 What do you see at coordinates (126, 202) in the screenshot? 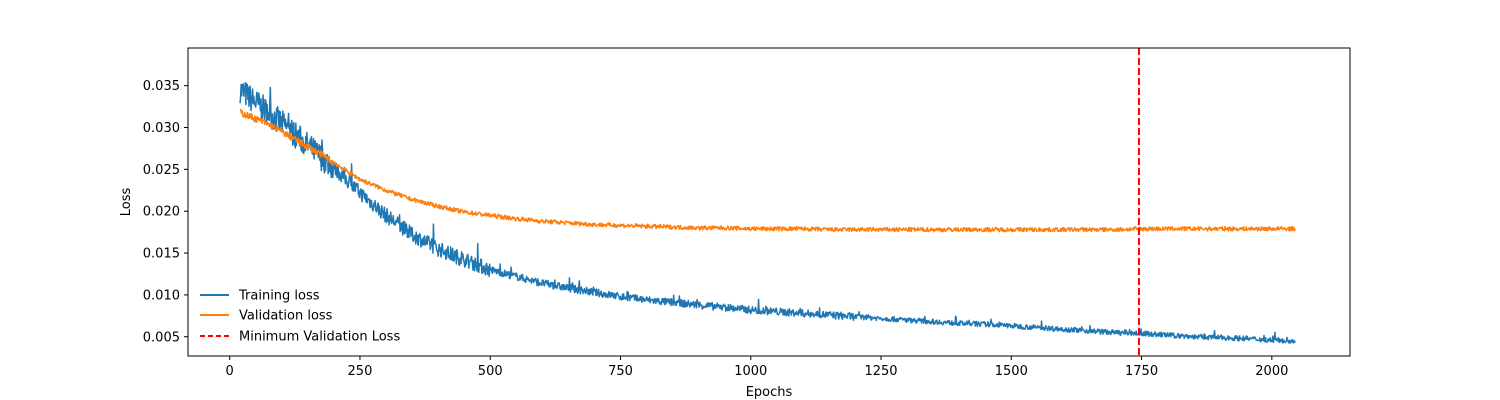
I see `y-axis-label: Loss` at bounding box center [126, 202].